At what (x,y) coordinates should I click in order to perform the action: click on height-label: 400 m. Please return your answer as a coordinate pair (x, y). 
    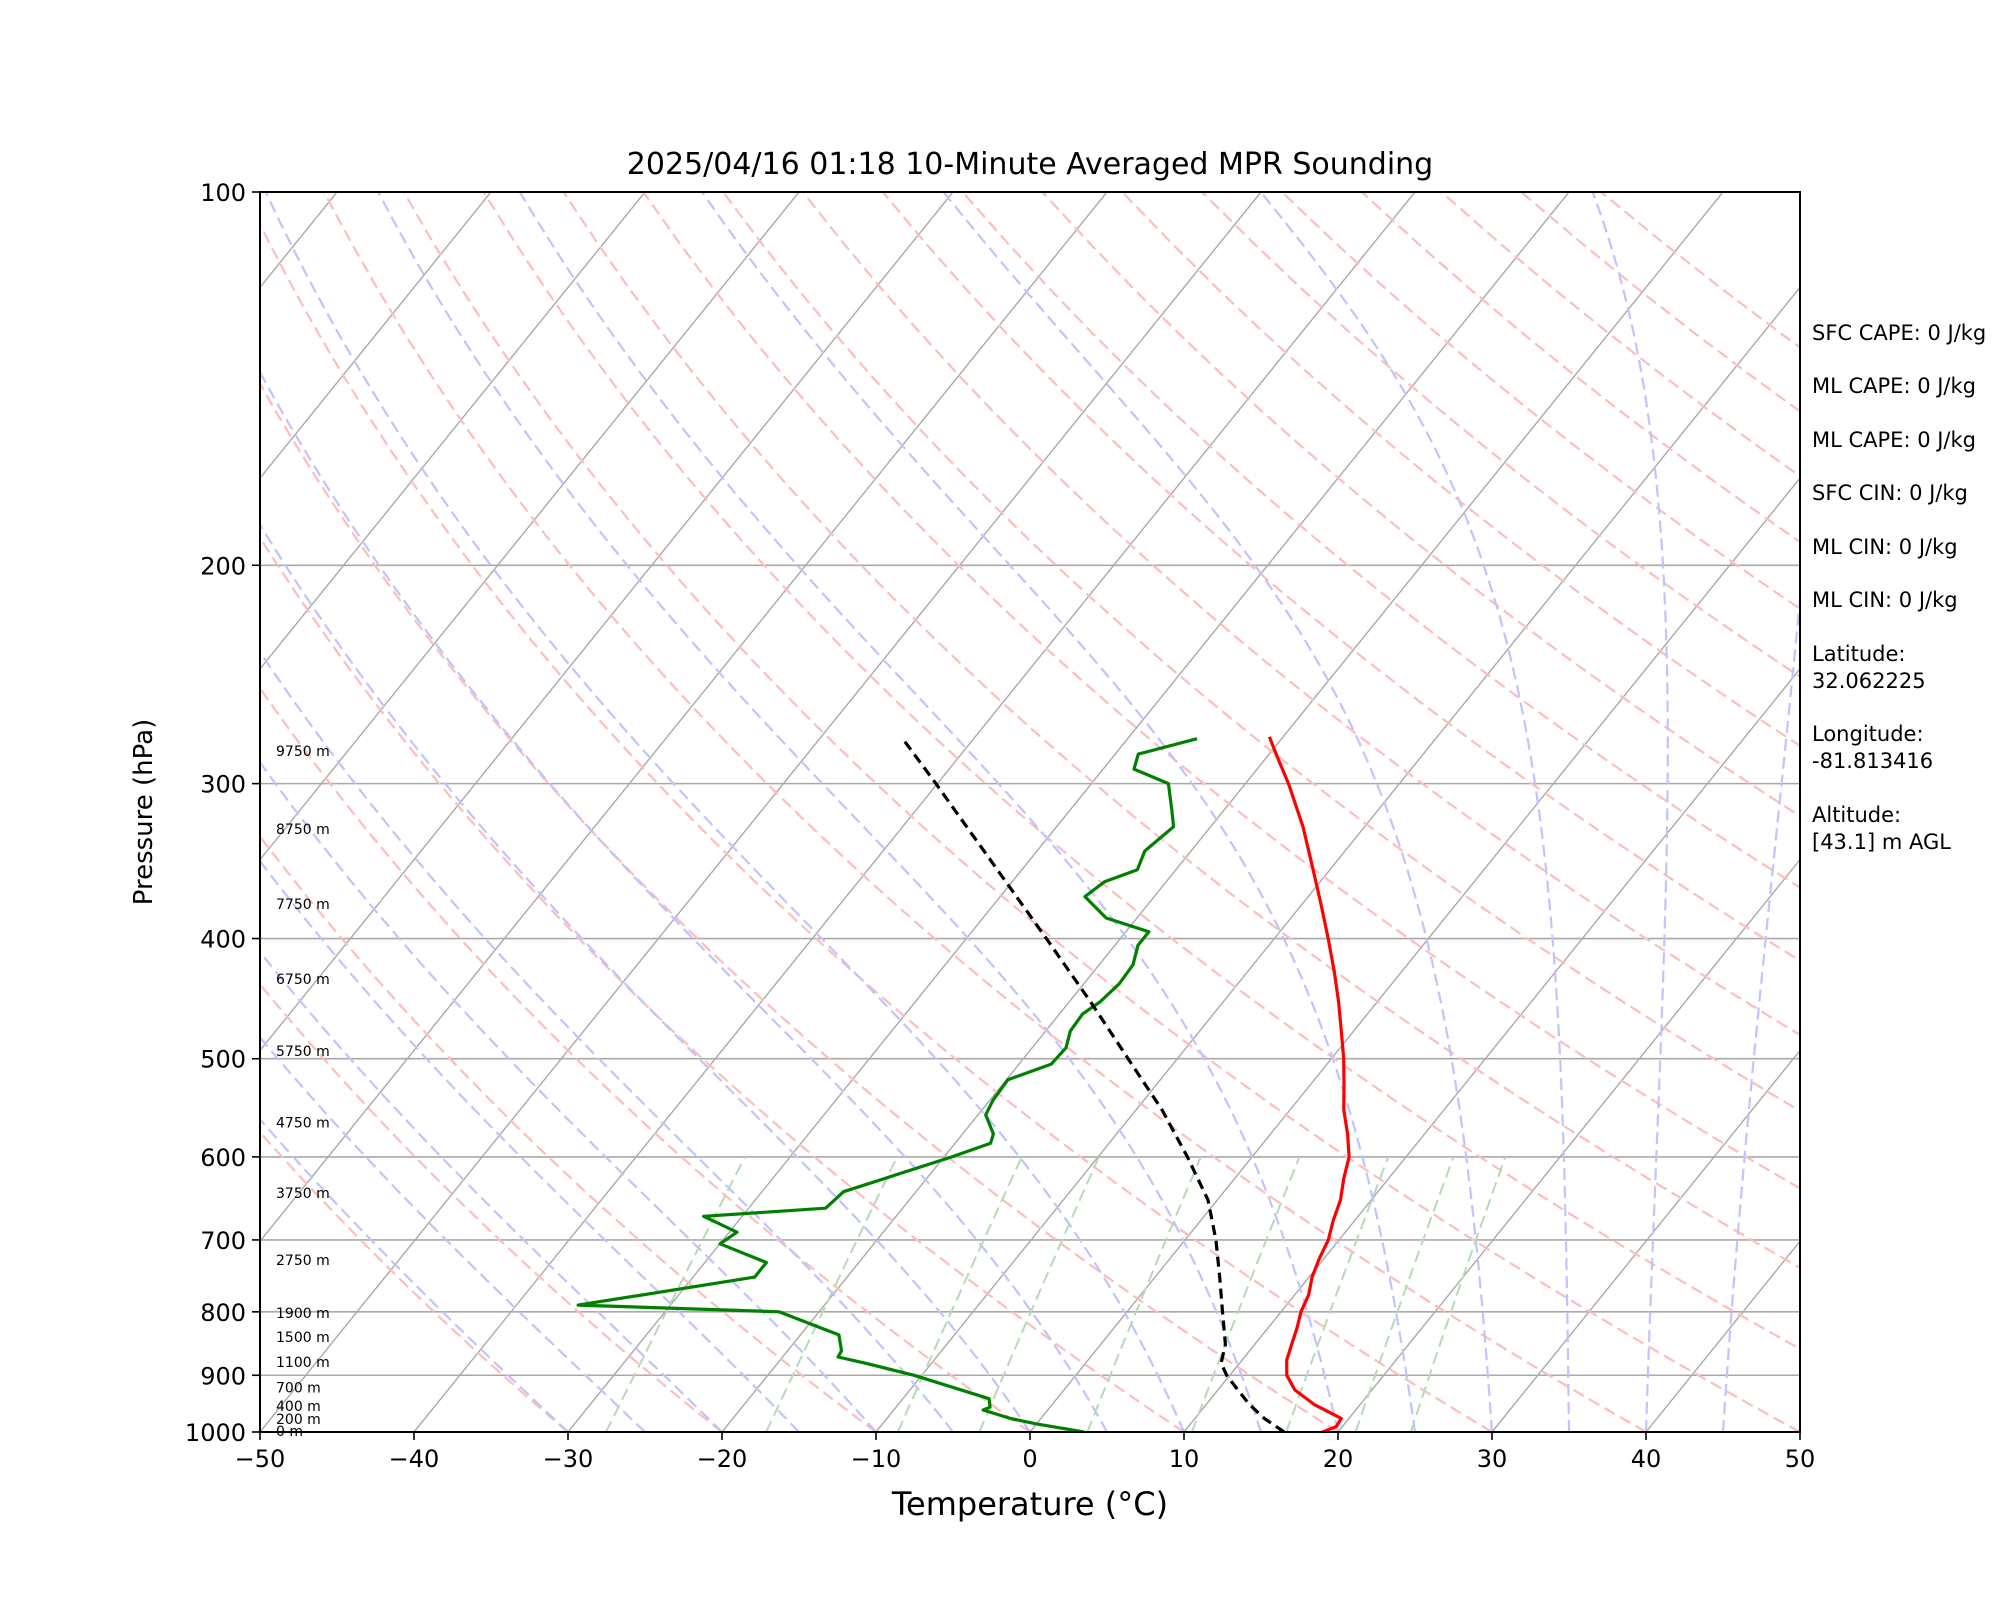
    Looking at the image, I should click on (298, 1407).